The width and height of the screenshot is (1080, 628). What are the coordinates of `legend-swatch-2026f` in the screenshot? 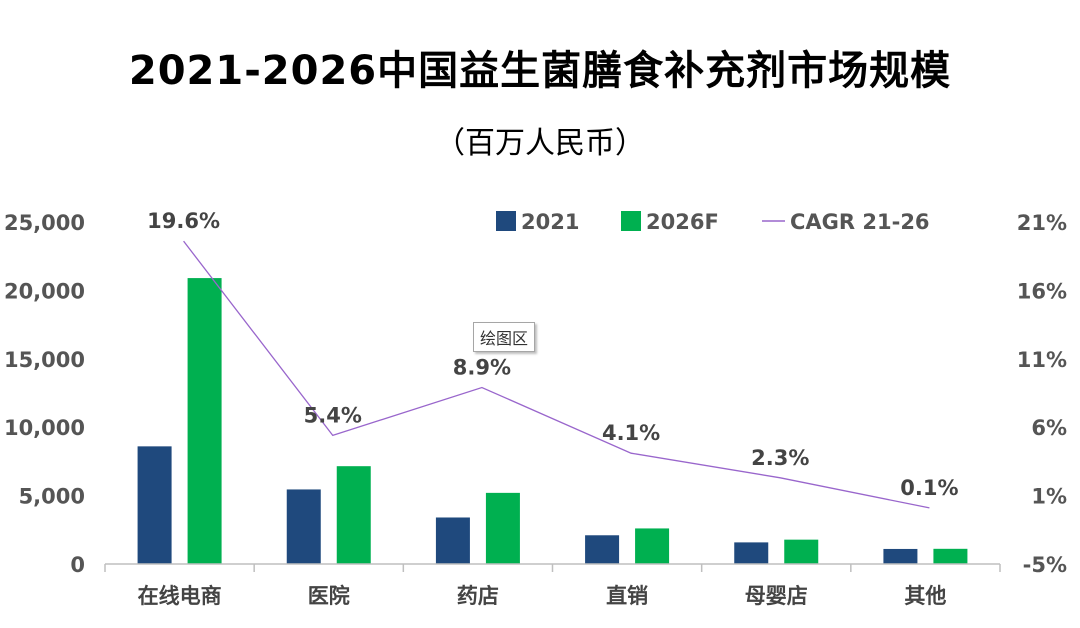 It's located at (631, 221).